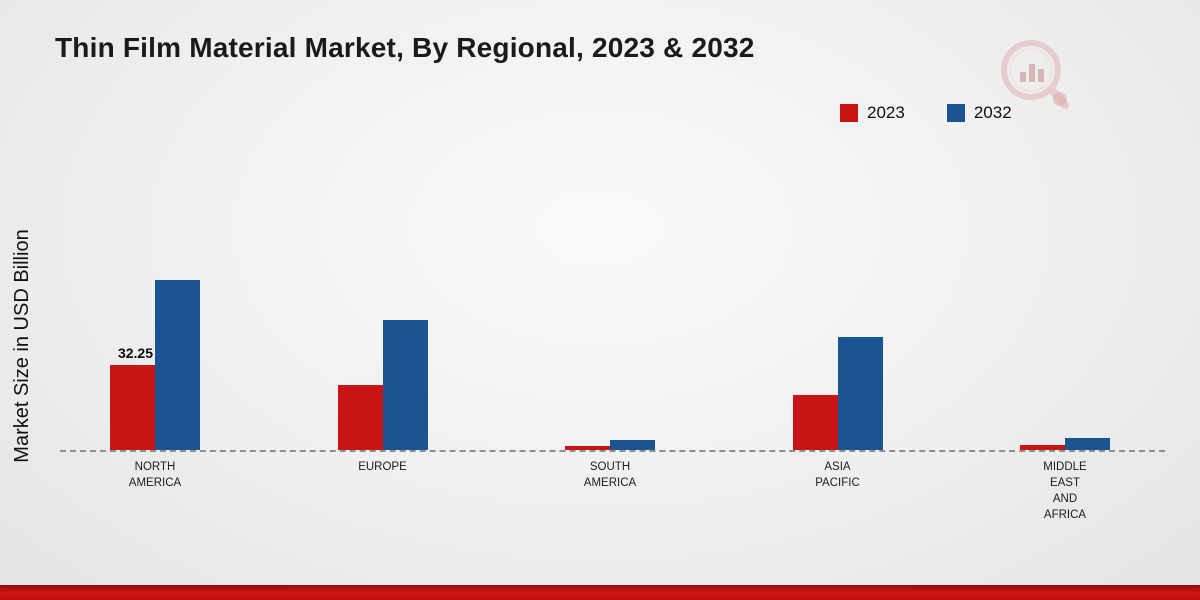 Image resolution: width=1200 pixels, height=600 pixels. Describe the element at coordinates (587, 448) in the screenshot. I see `bar-2023-south-america` at that location.